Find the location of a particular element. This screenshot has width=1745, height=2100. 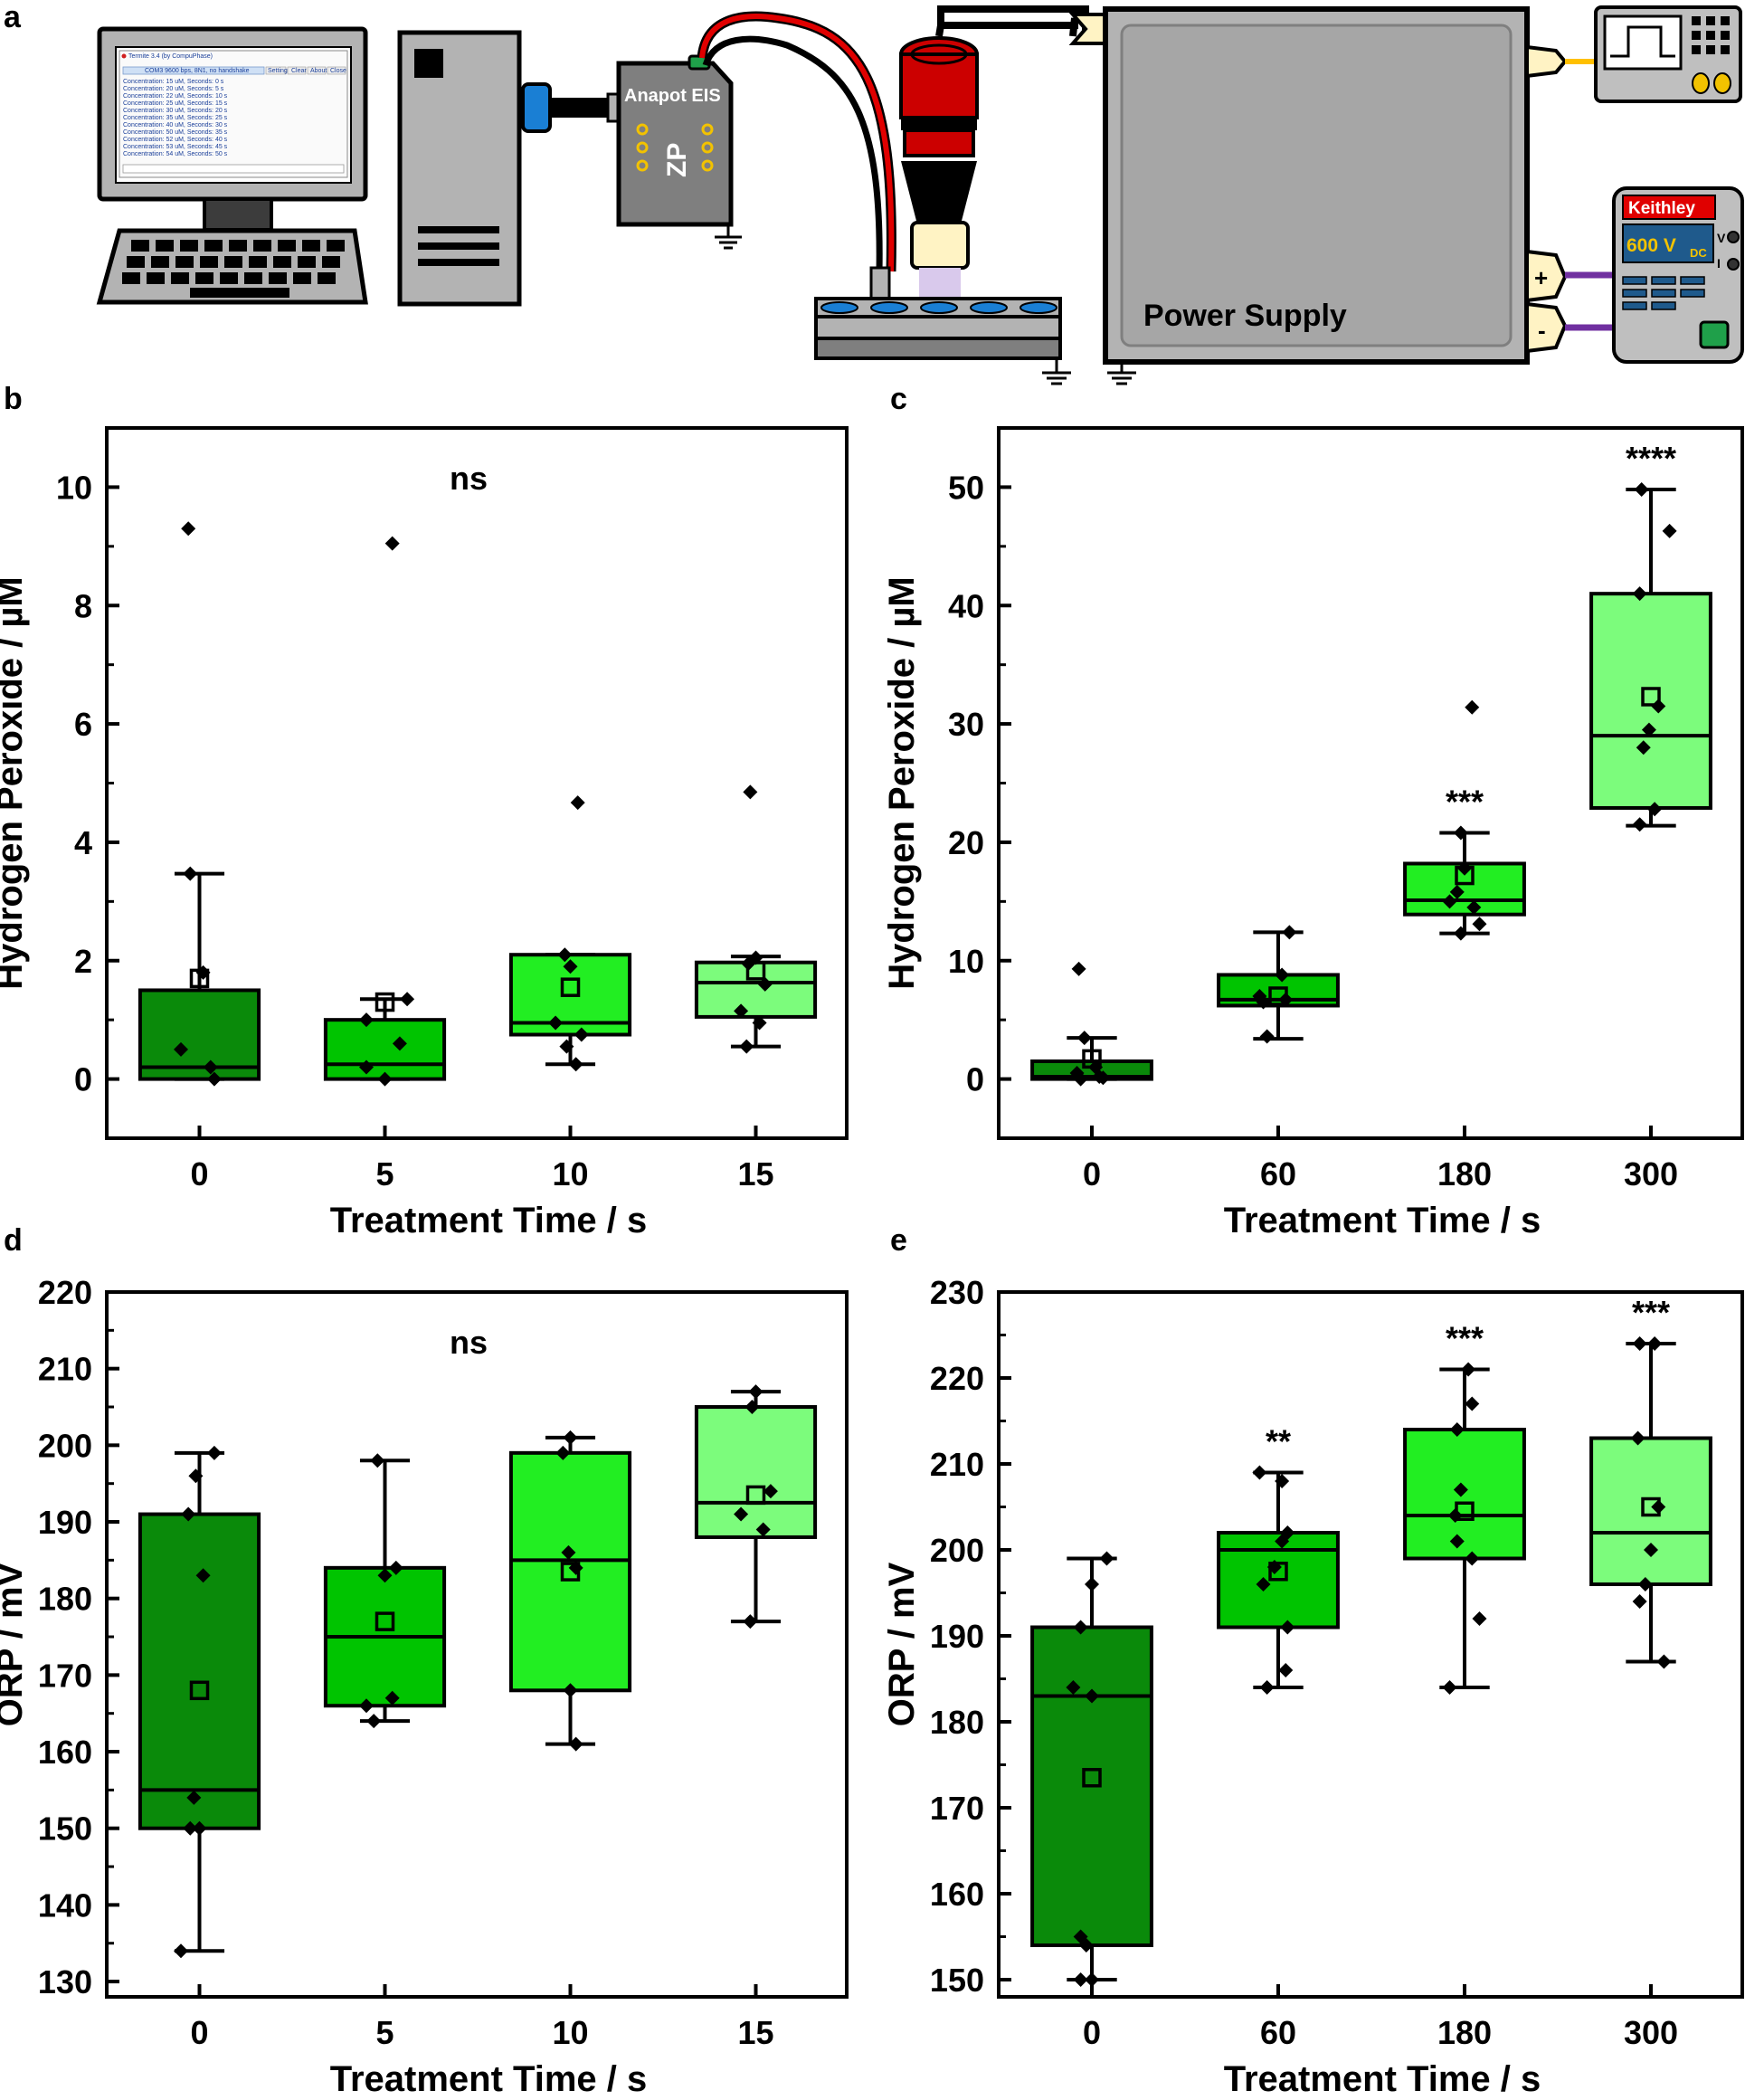

panel-label-b: b is located at coordinates (13, 399).